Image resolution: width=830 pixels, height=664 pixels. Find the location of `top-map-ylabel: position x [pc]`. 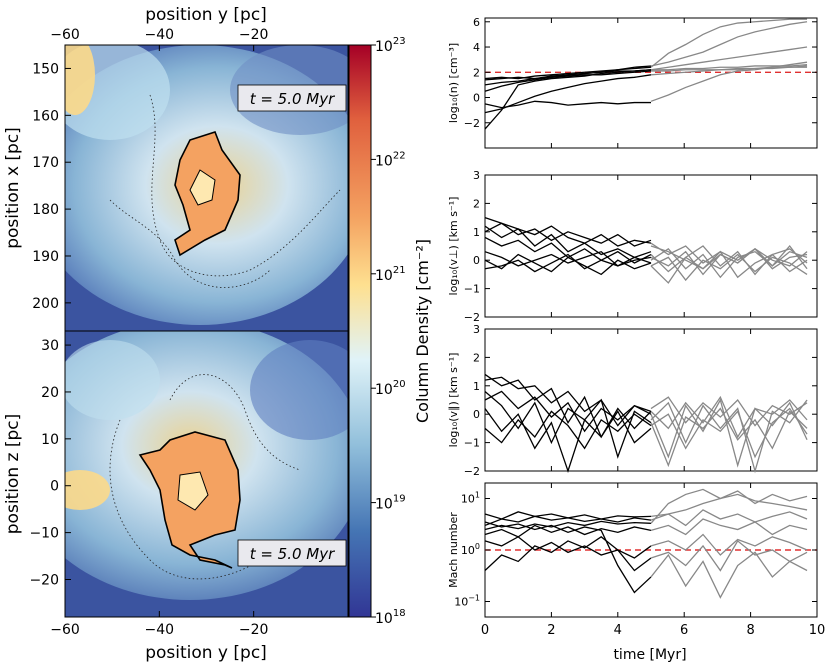

top-map-ylabel: position x [pc] is located at coordinates (13, 188).